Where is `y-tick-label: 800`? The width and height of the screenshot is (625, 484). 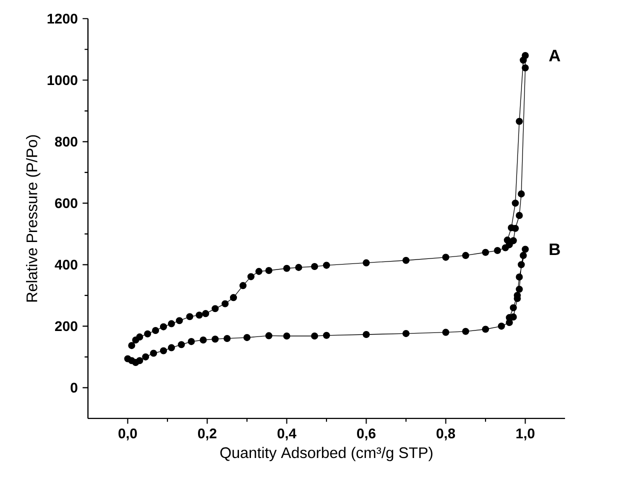 y-tick-label: 800 is located at coordinates (66, 141).